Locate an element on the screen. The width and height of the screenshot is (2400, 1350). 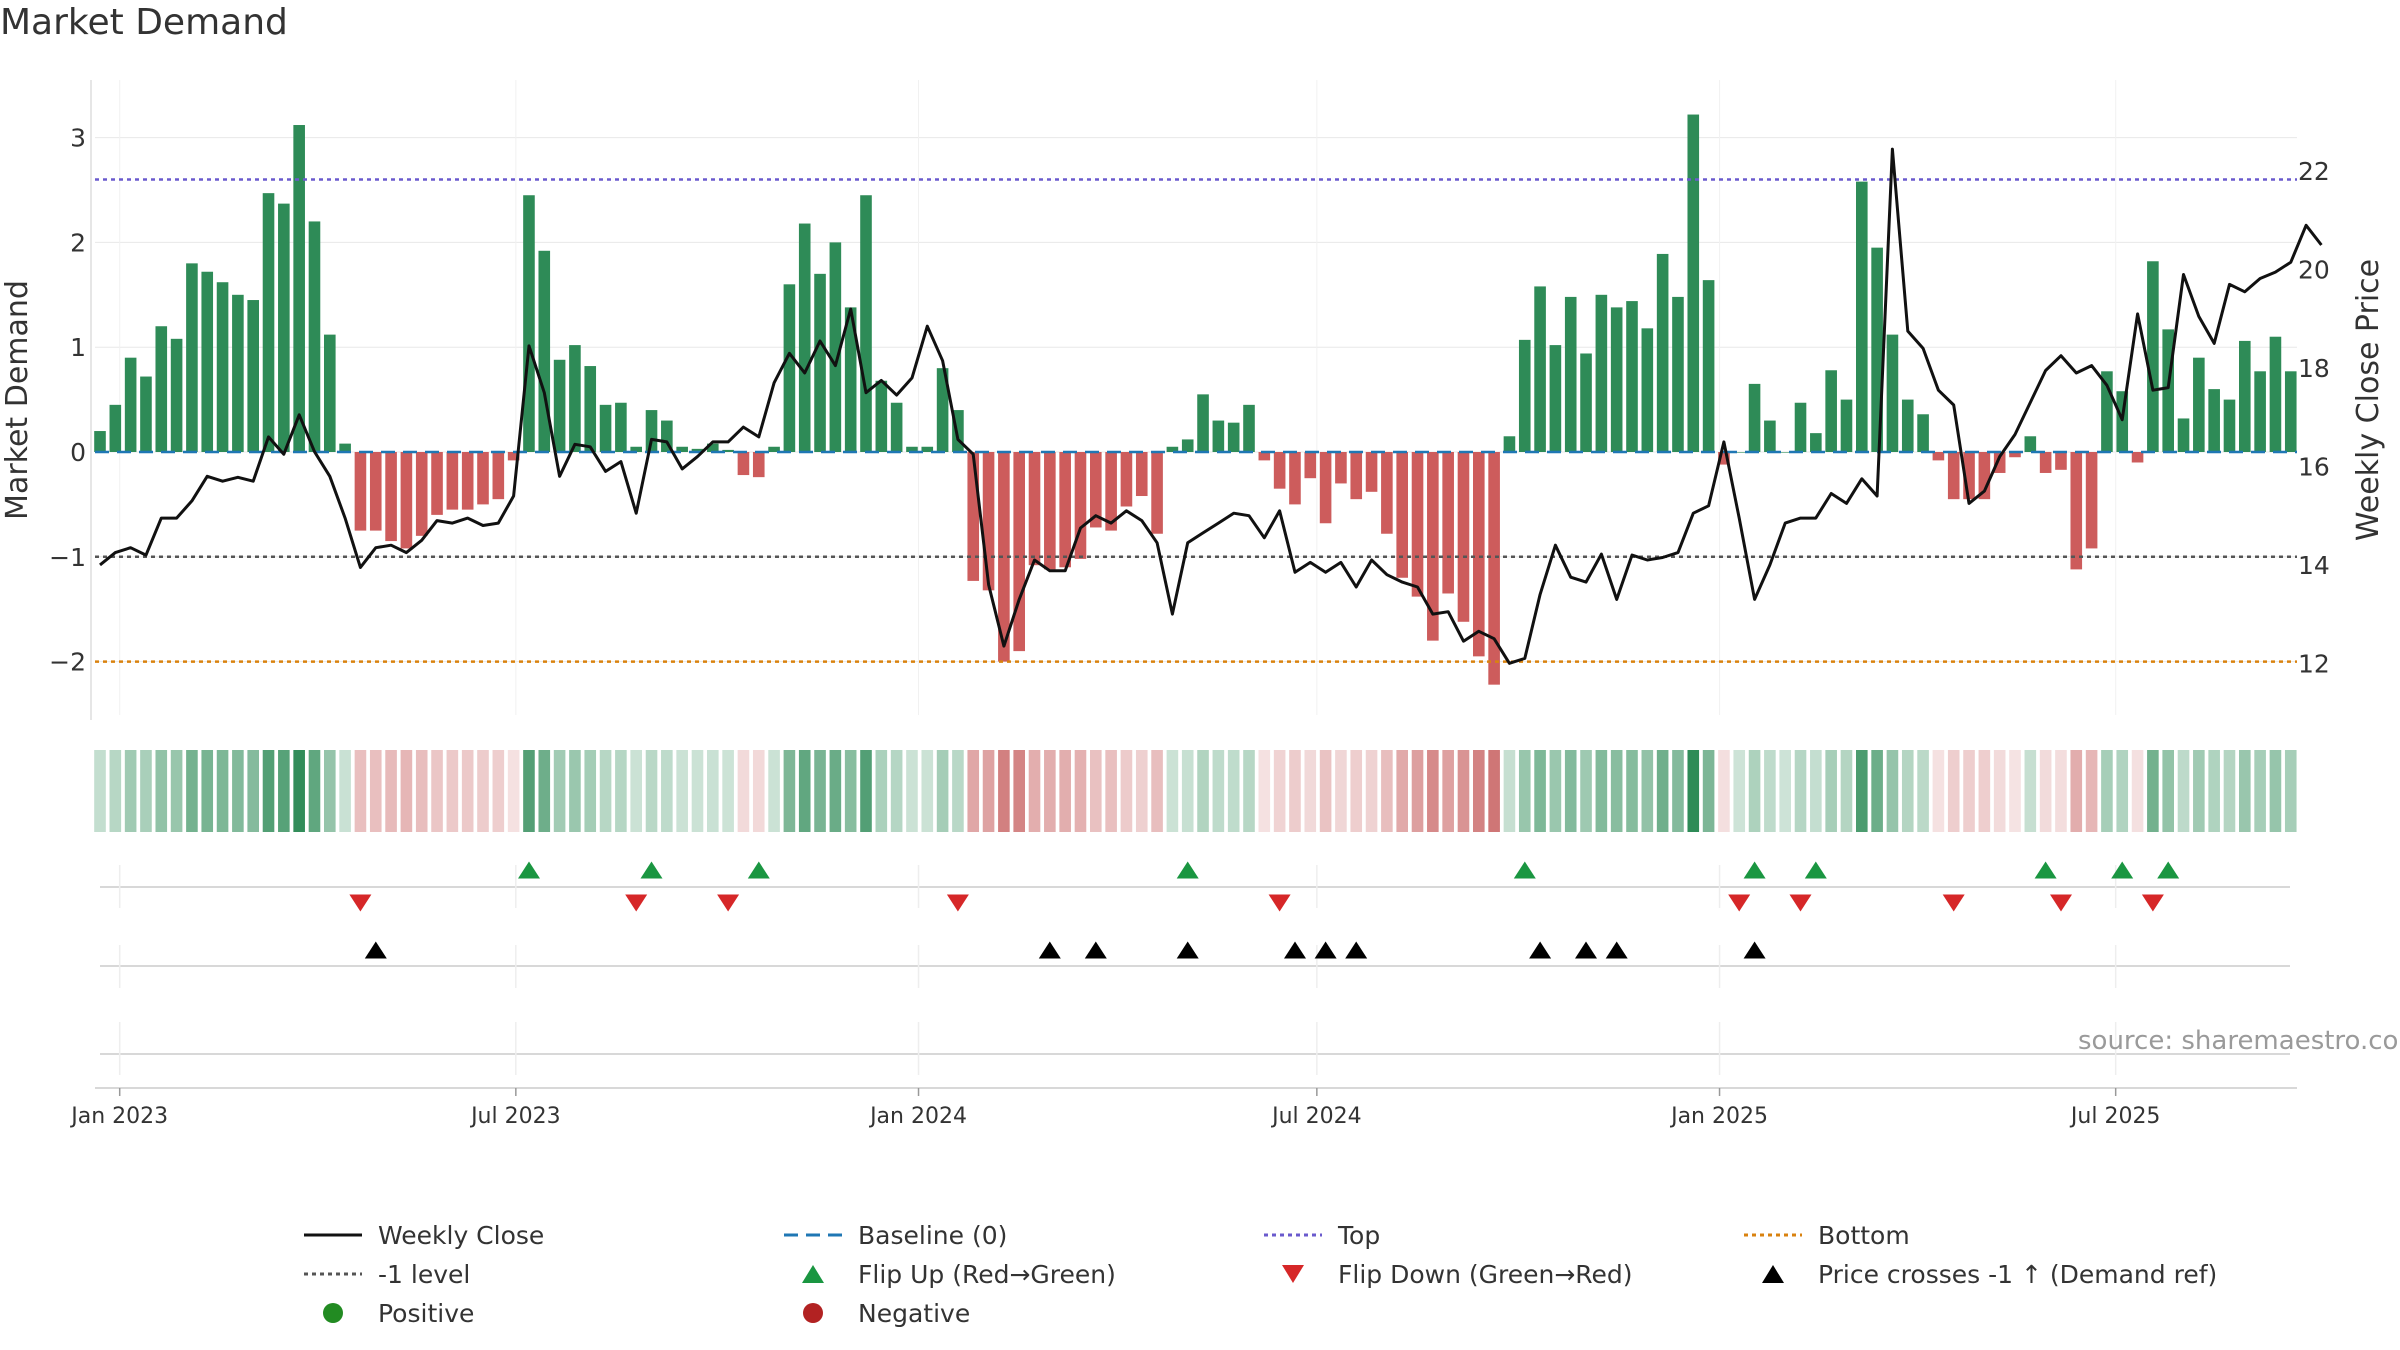
legend-minus1-level: -1 level is located at coordinates (385, 1274).